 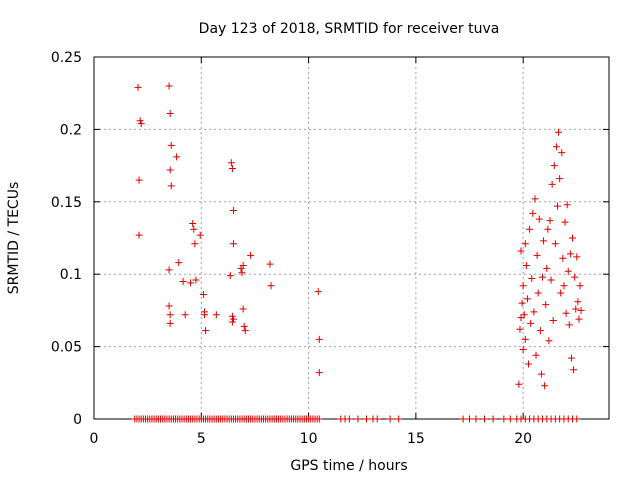 I want to click on y-tick-label: 0.25, so click(x=66, y=58).